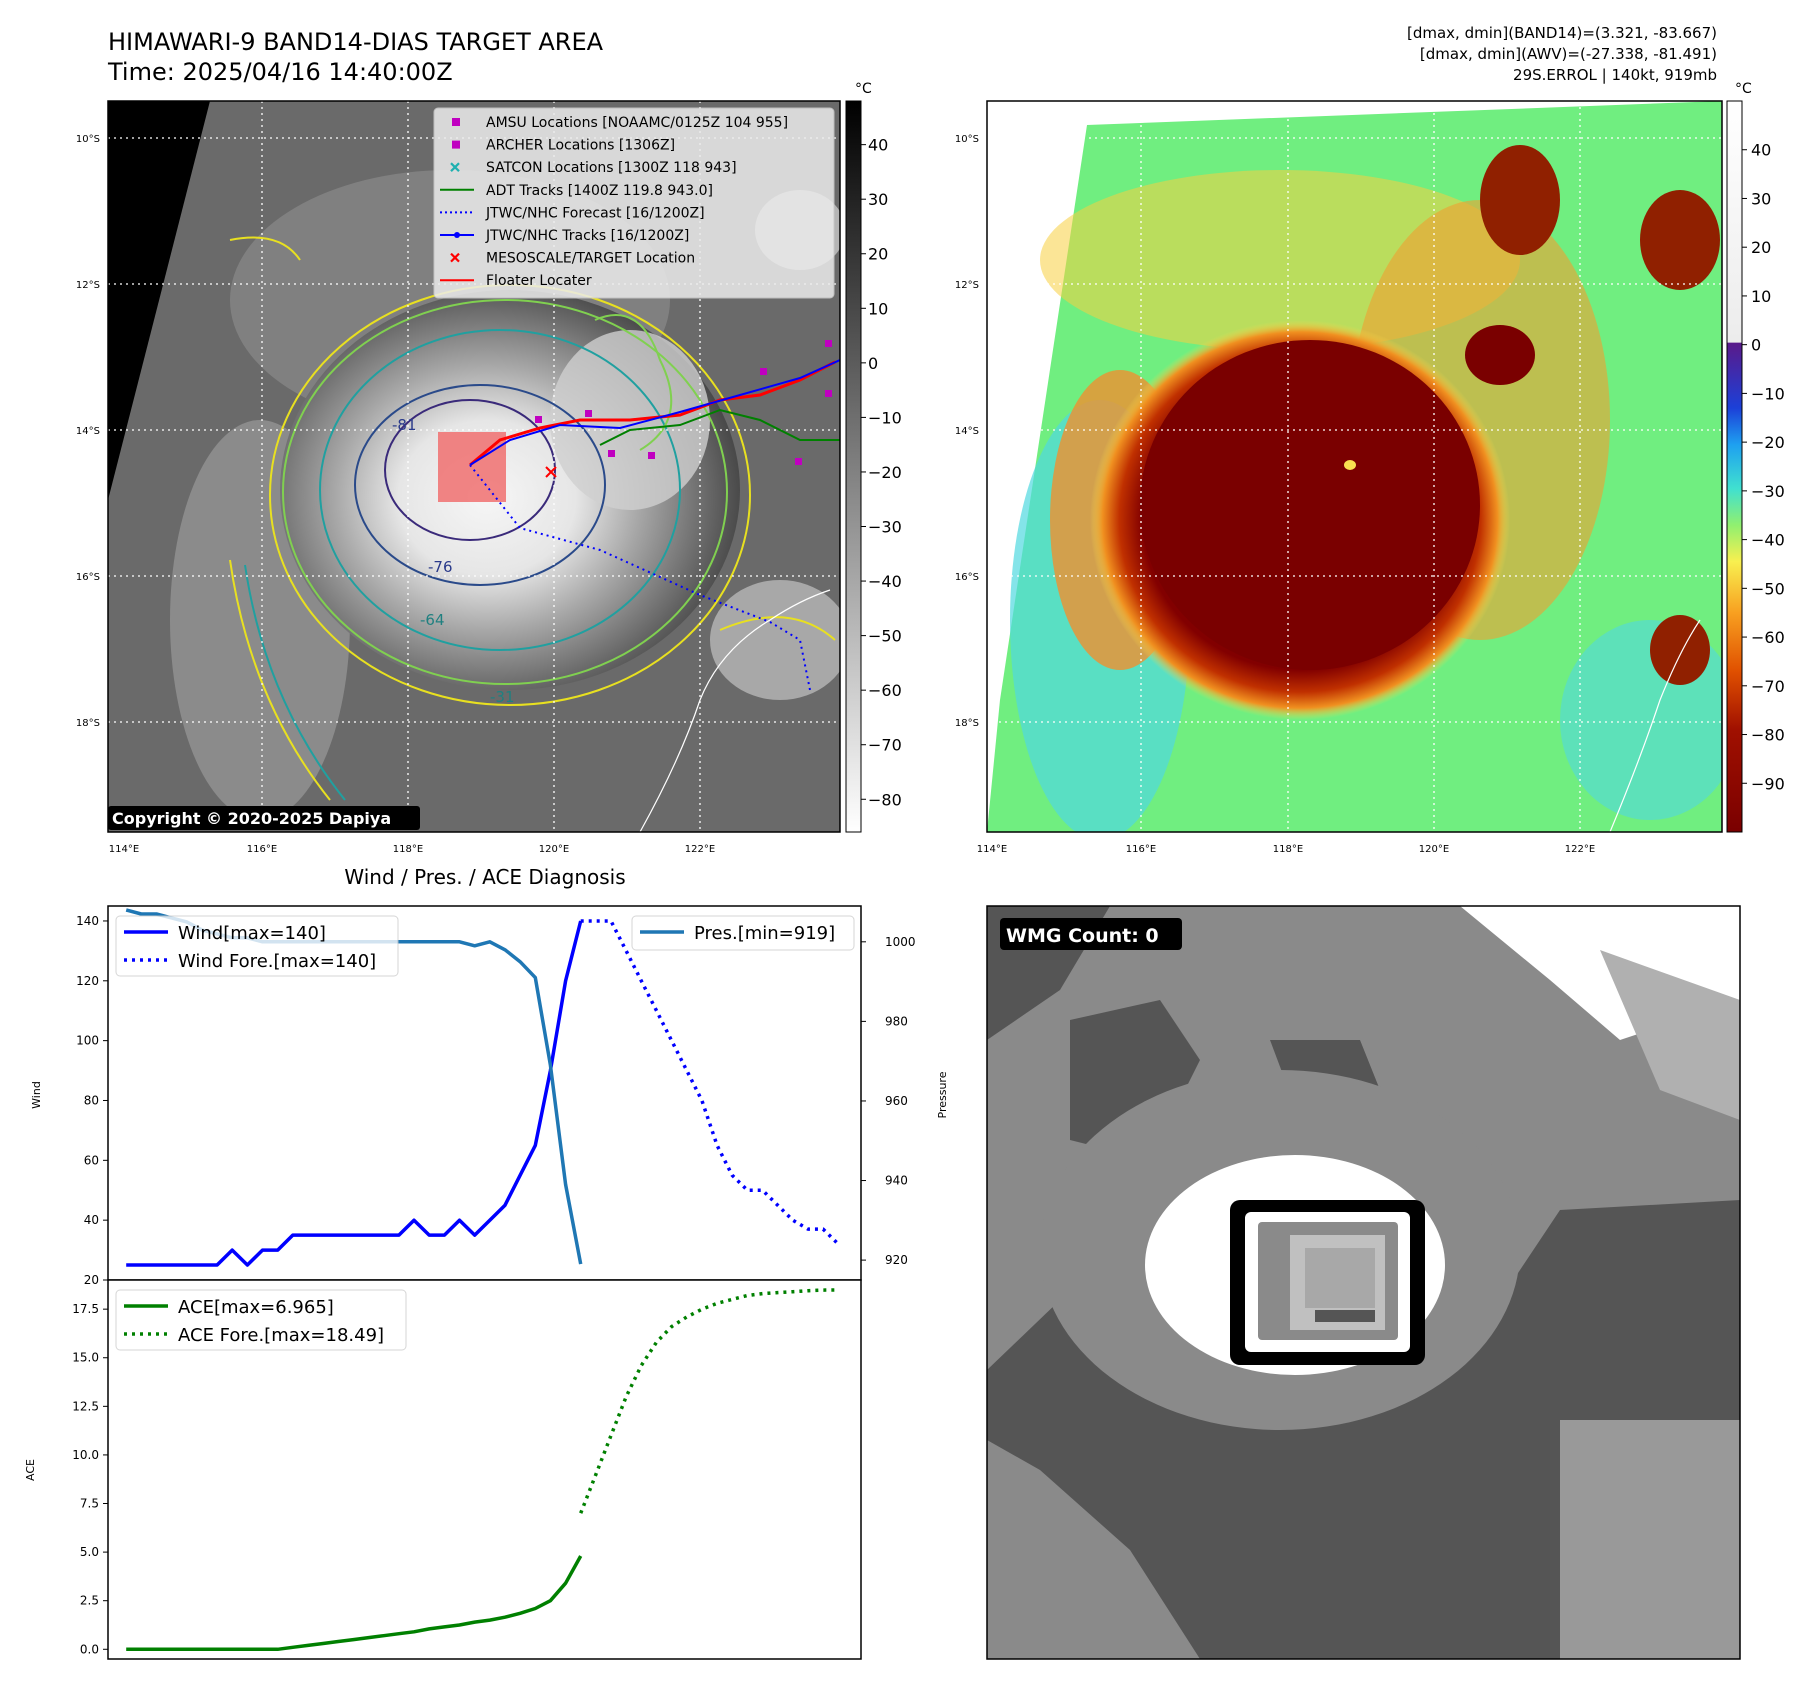 This screenshot has height=1690, width=1801. What do you see at coordinates (280, 72) in the screenshot?
I see `figure-time: Time: 2025/04/16 14:40:00Z` at bounding box center [280, 72].